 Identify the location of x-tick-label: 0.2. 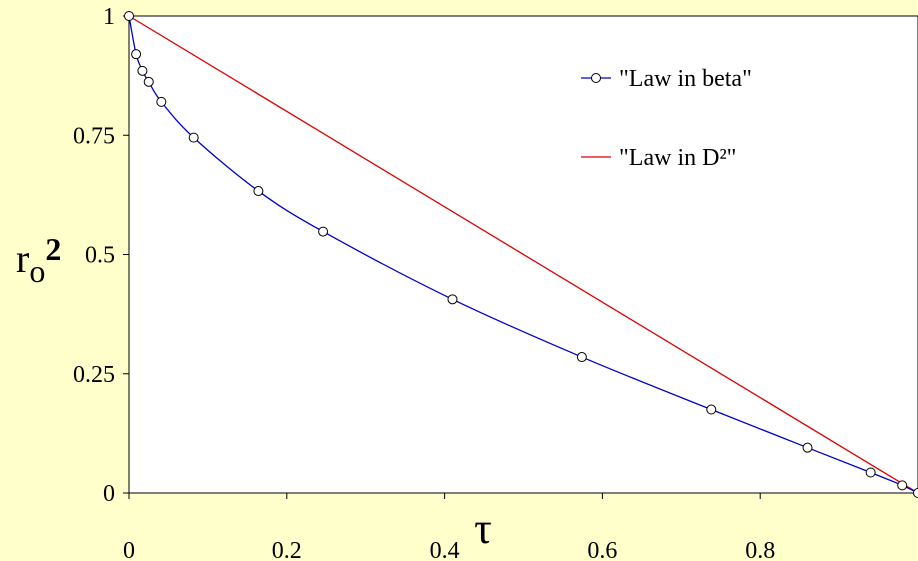
(287, 549).